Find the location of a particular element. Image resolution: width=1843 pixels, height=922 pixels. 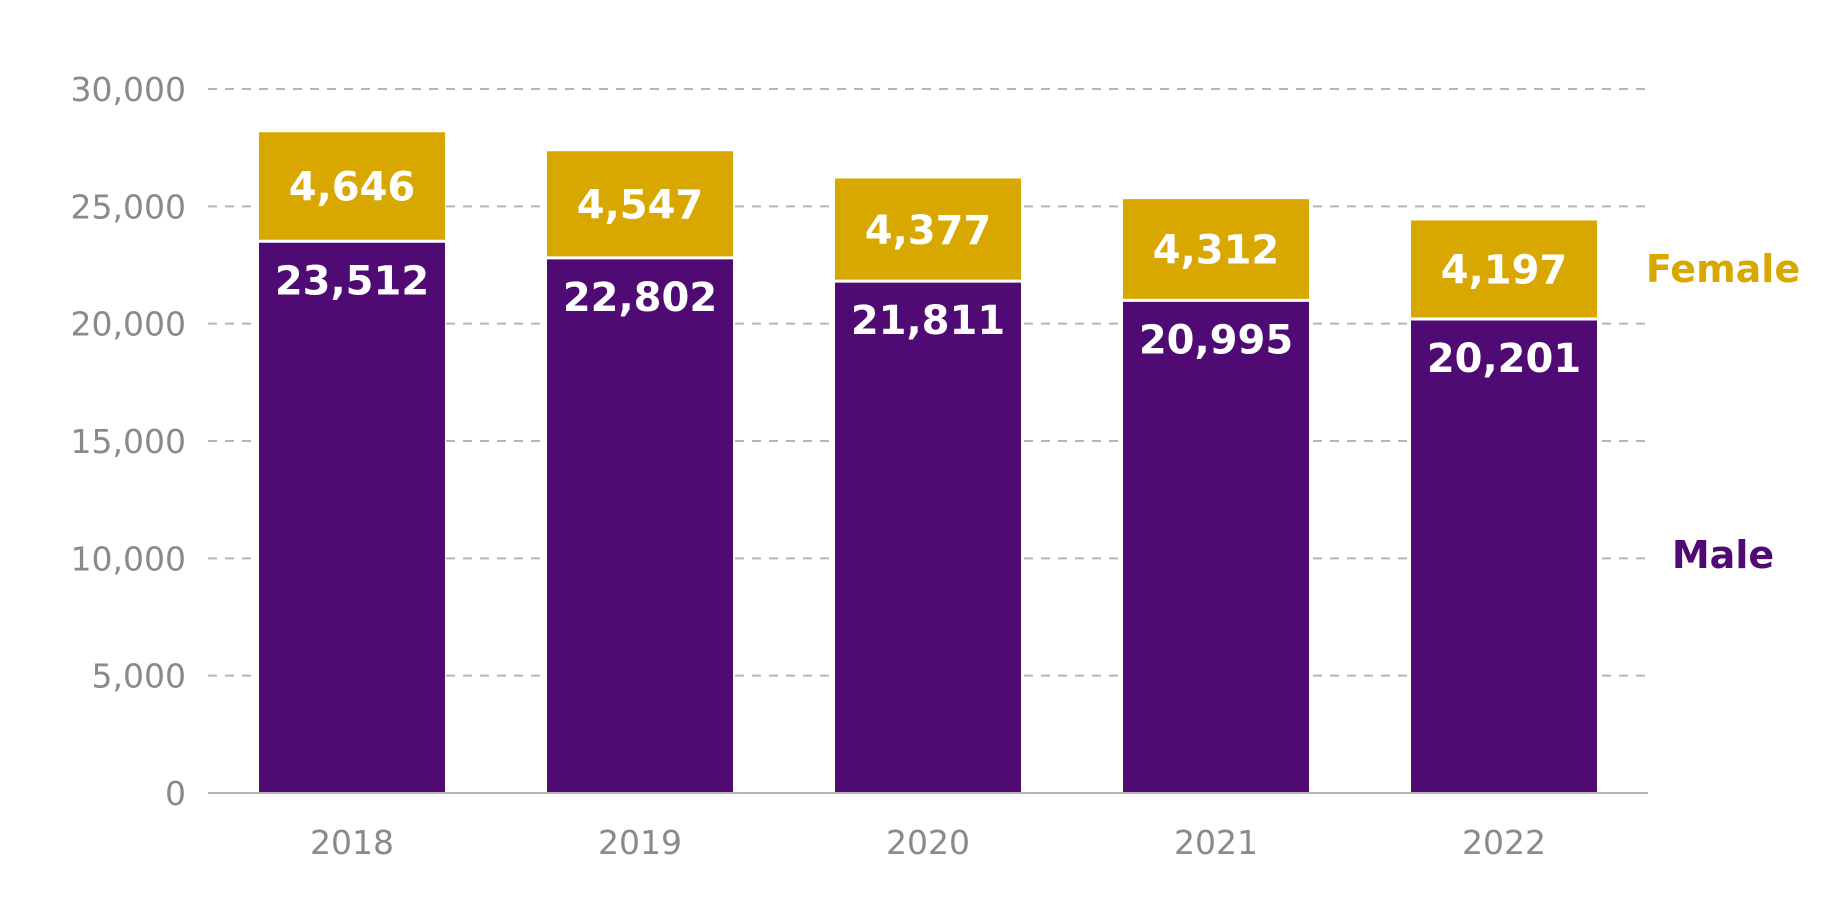

y-tick-label: 15,000 is located at coordinates (128, 441).